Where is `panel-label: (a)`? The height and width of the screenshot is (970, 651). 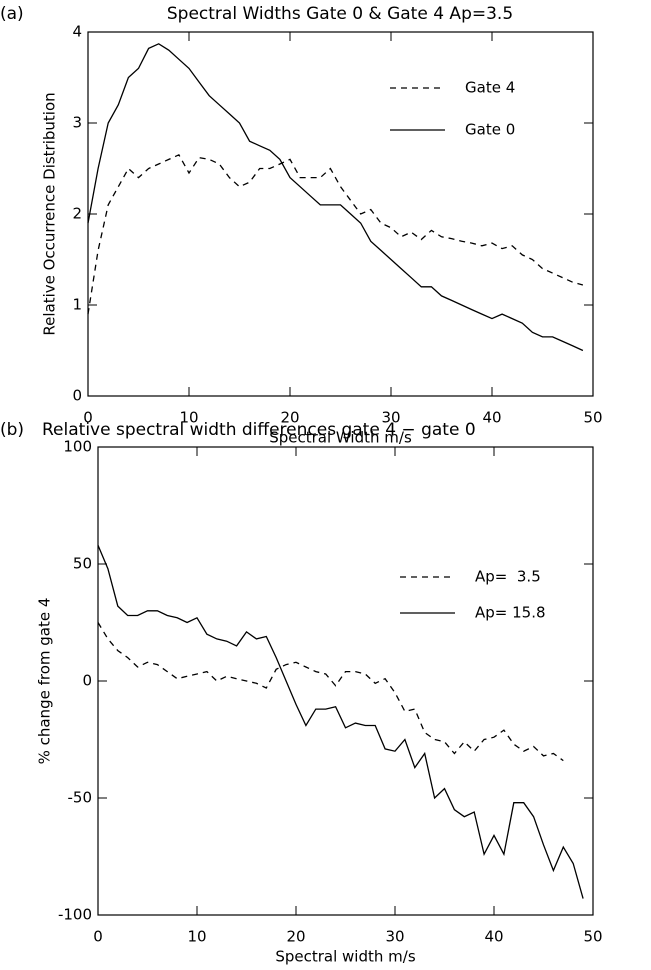 panel-label: (a) is located at coordinates (12, 14).